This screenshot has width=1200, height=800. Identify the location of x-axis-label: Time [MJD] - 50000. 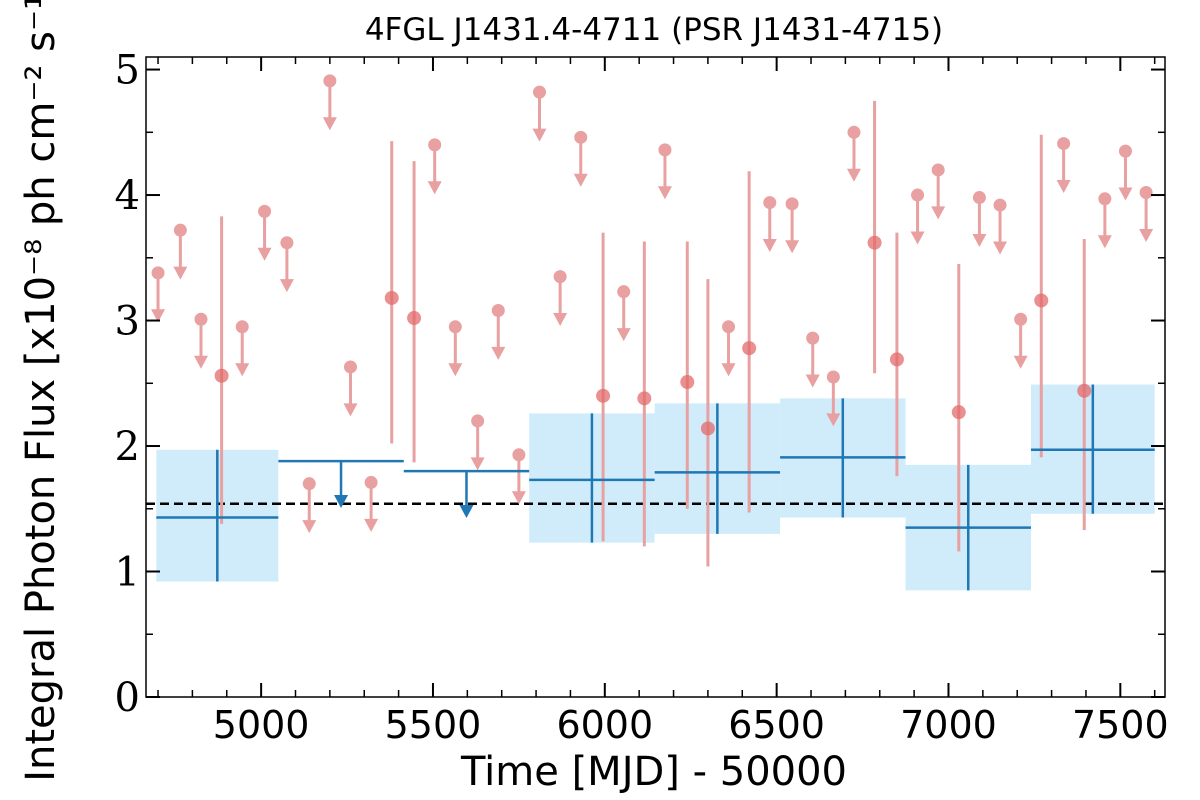
(653, 772).